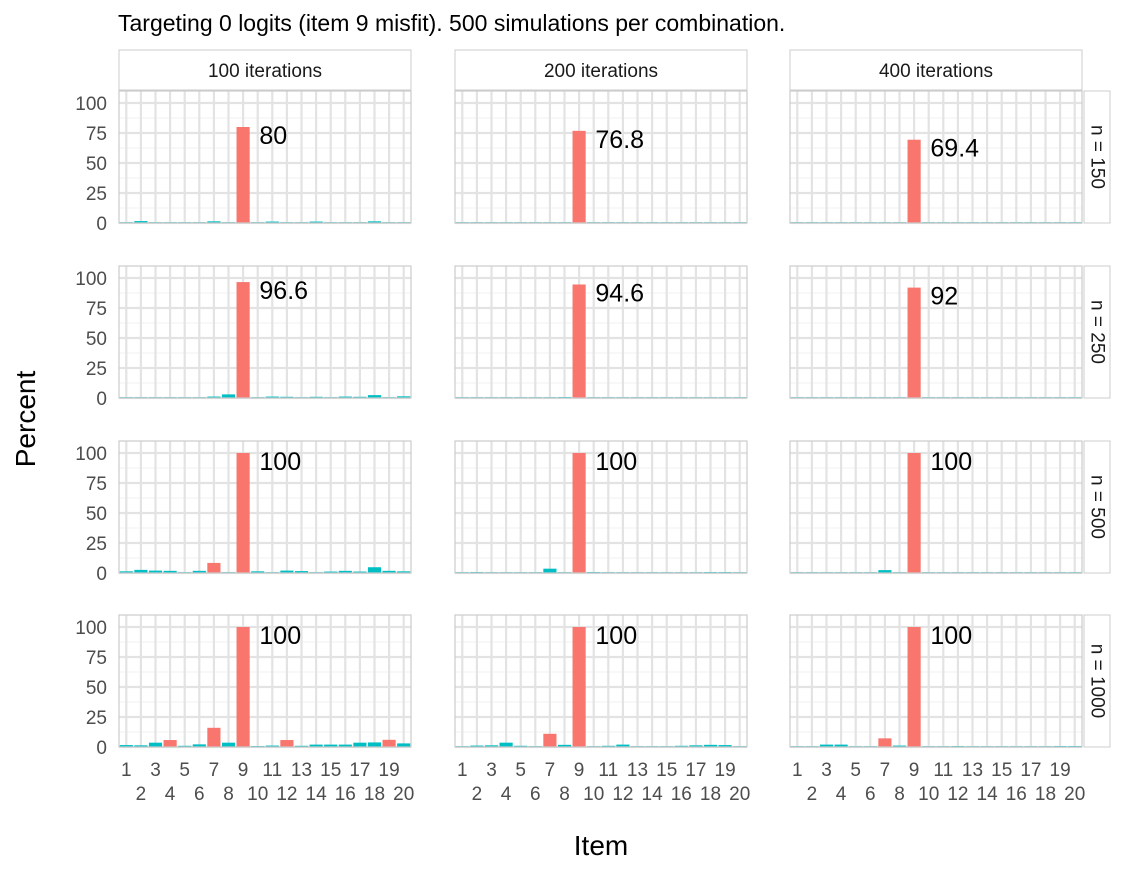 The width and height of the screenshot is (1137, 875). Describe the element at coordinates (1074, 794) in the screenshot. I see `x-tick-label: 20` at that location.